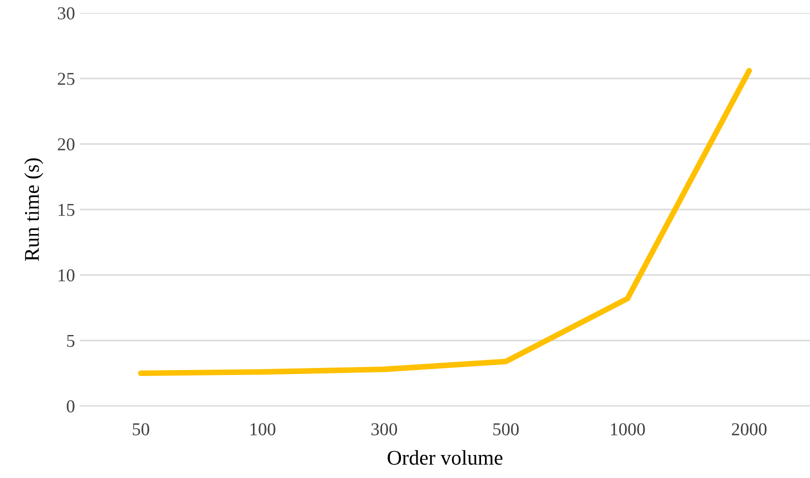 Image resolution: width=810 pixels, height=478 pixels. I want to click on y-axis-title: Run time (s), so click(34, 209).